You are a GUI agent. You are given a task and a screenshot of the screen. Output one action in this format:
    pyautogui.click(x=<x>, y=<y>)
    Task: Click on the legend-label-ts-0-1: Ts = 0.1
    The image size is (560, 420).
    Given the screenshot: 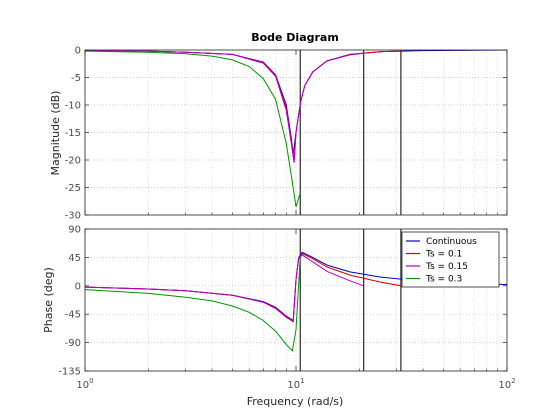 What is the action you would take?
    pyautogui.click(x=443, y=255)
    